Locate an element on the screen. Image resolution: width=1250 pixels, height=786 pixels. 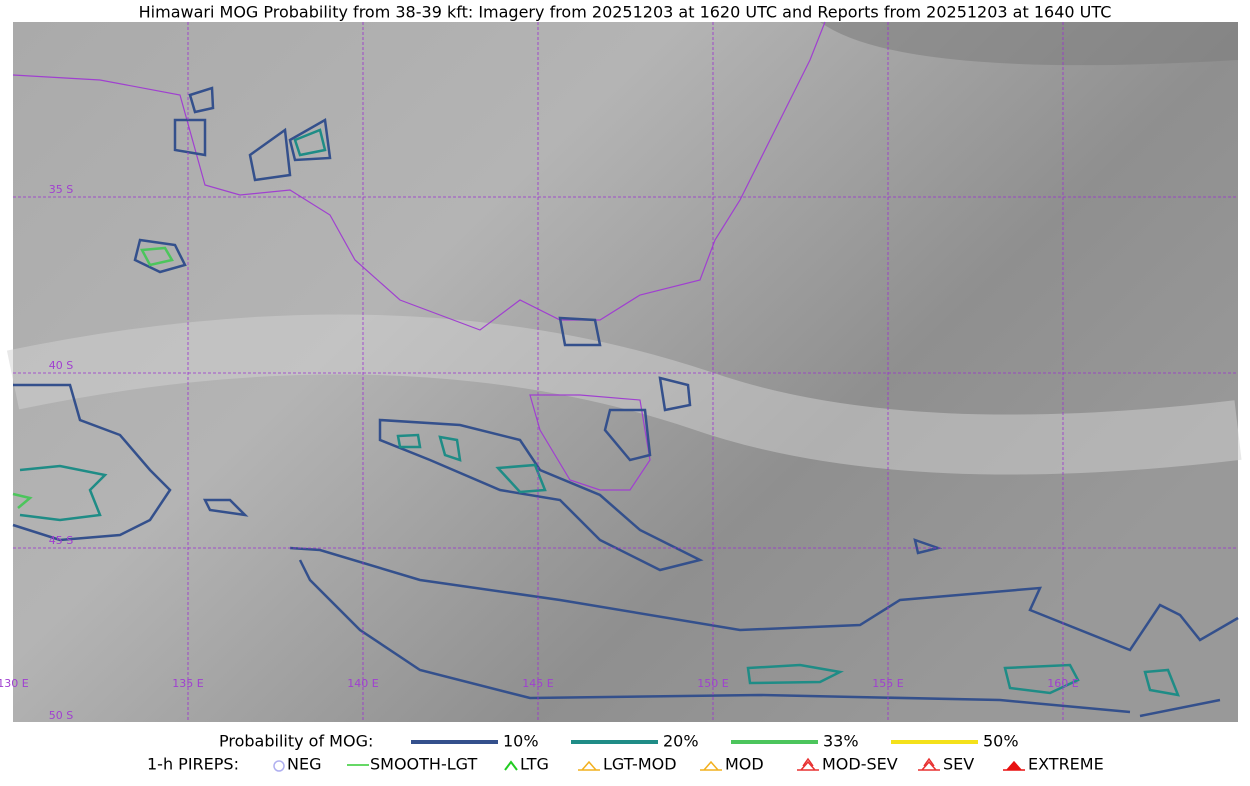
dark-band is located at coordinates (1029, 44).